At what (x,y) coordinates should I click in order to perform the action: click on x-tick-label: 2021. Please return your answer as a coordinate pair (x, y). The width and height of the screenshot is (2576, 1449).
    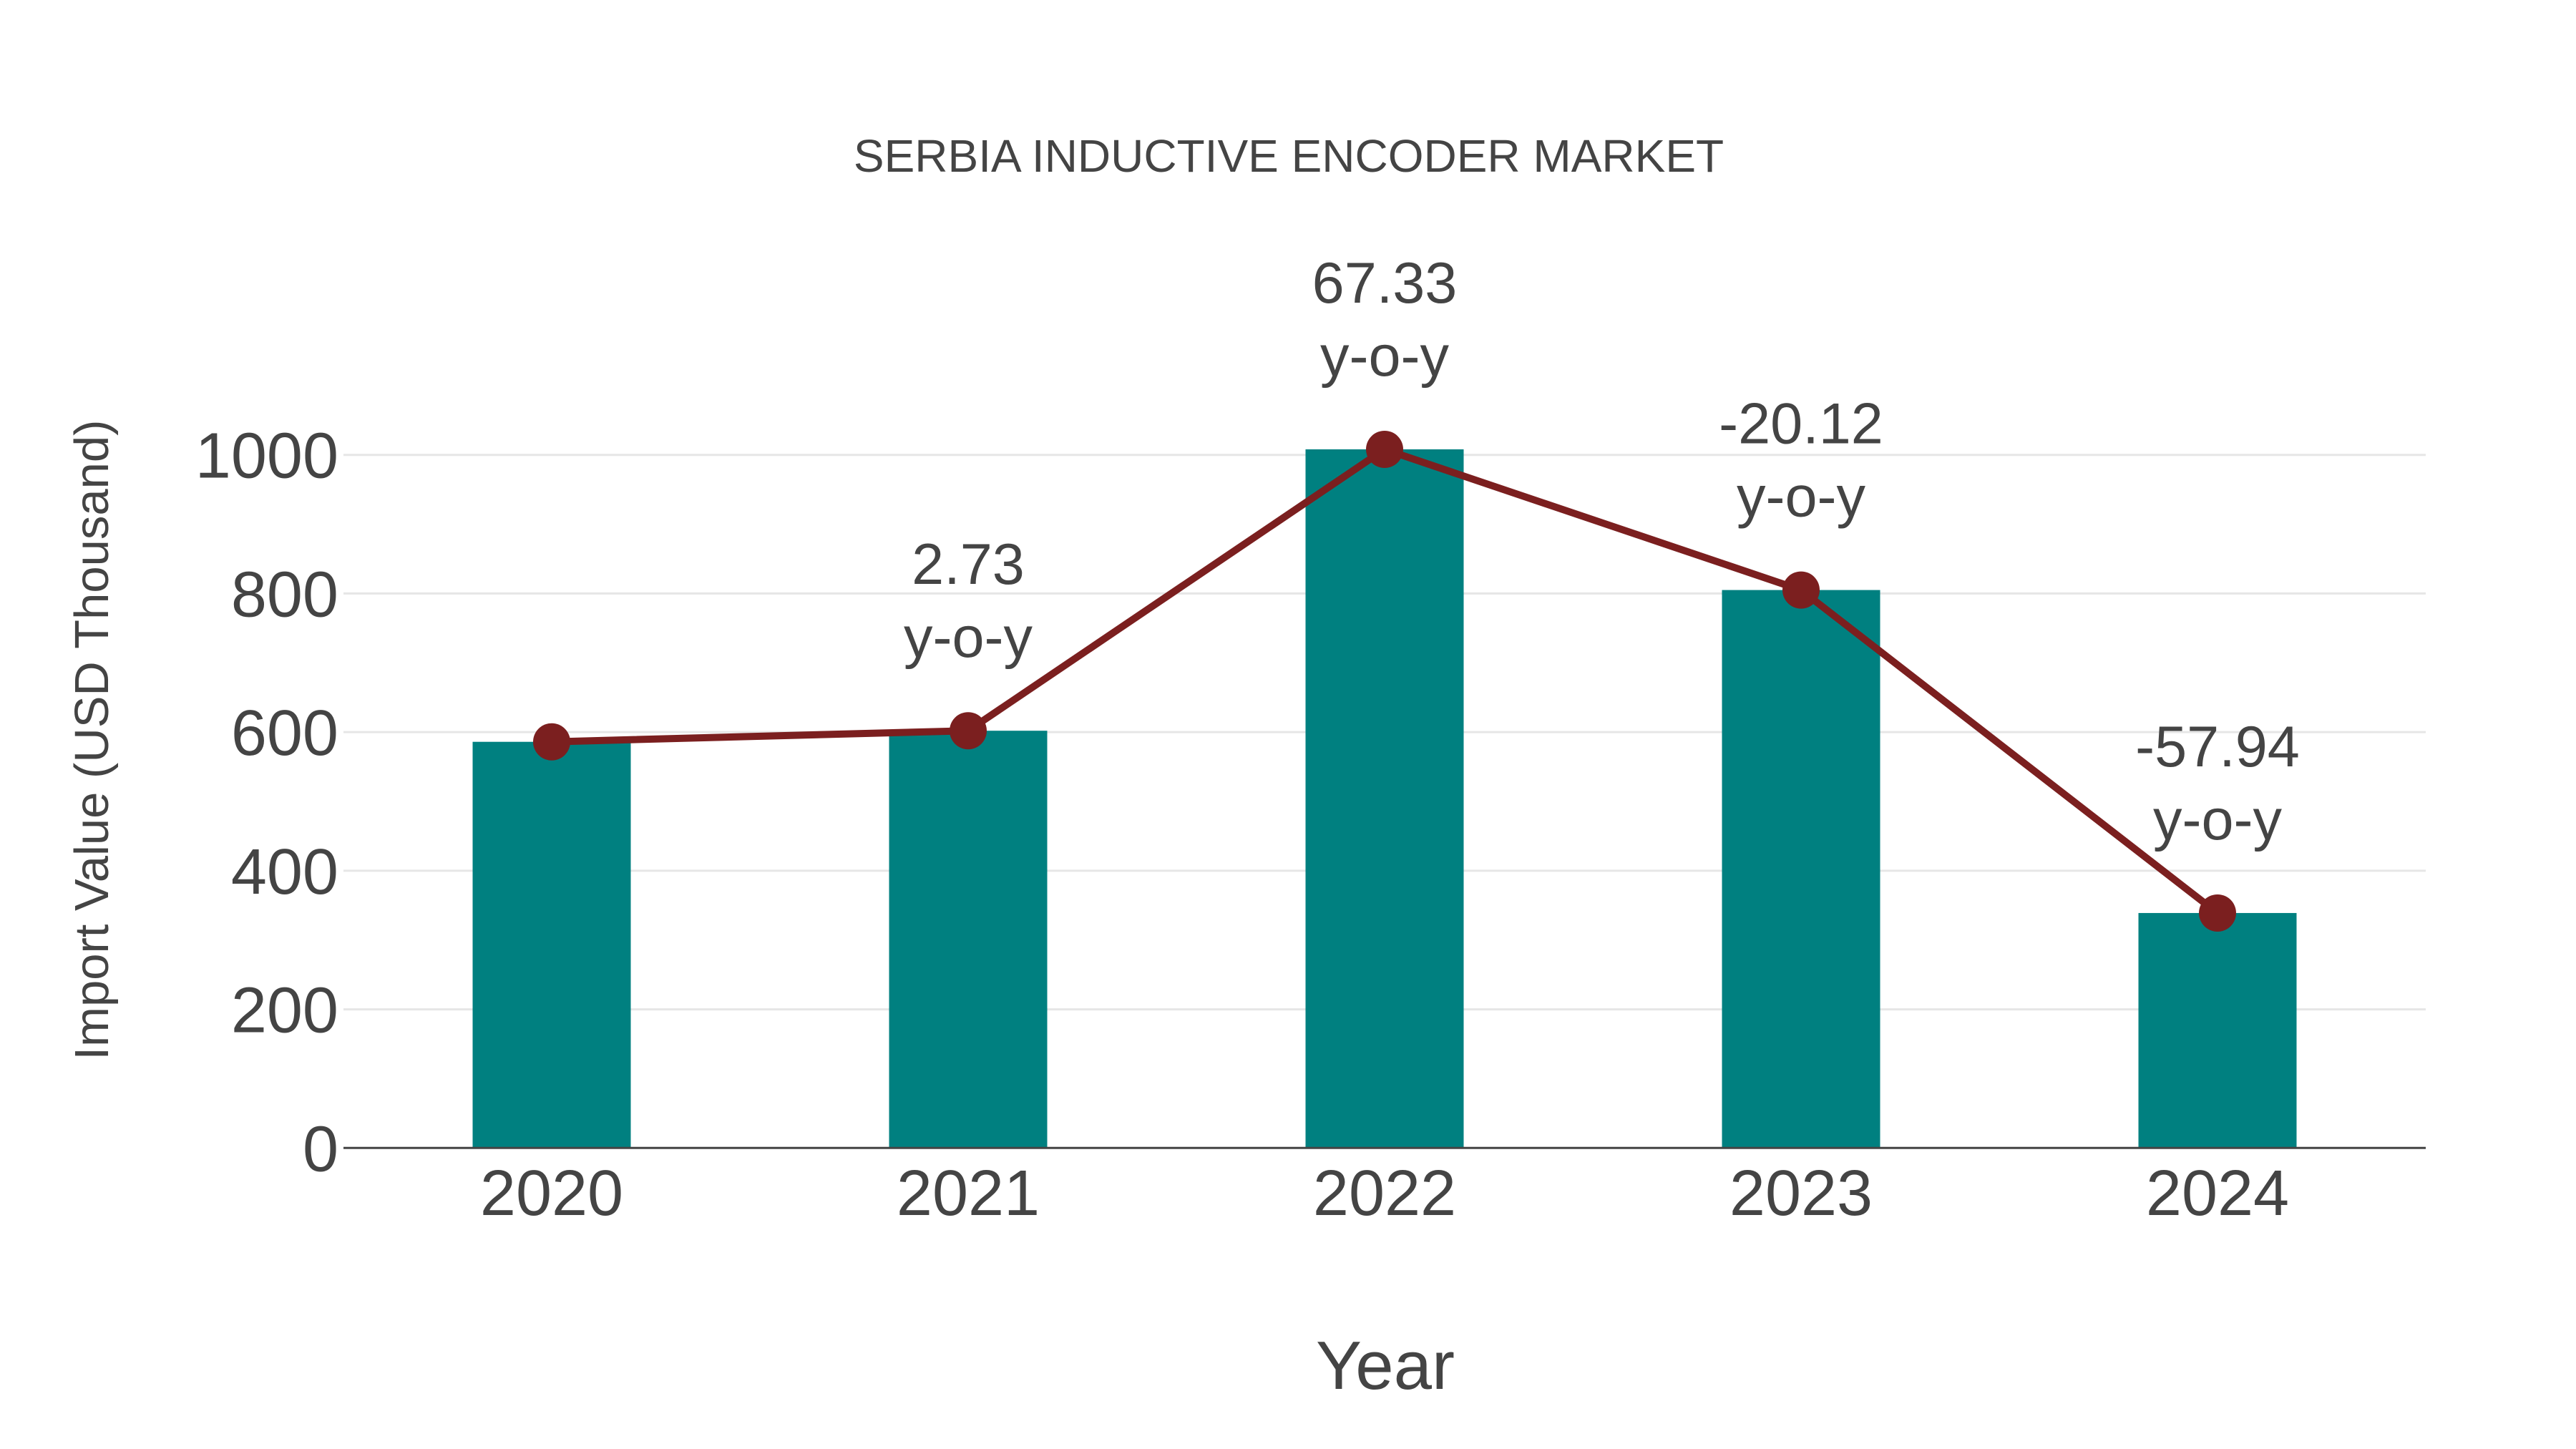
    Looking at the image, I should click on (968, 1193).